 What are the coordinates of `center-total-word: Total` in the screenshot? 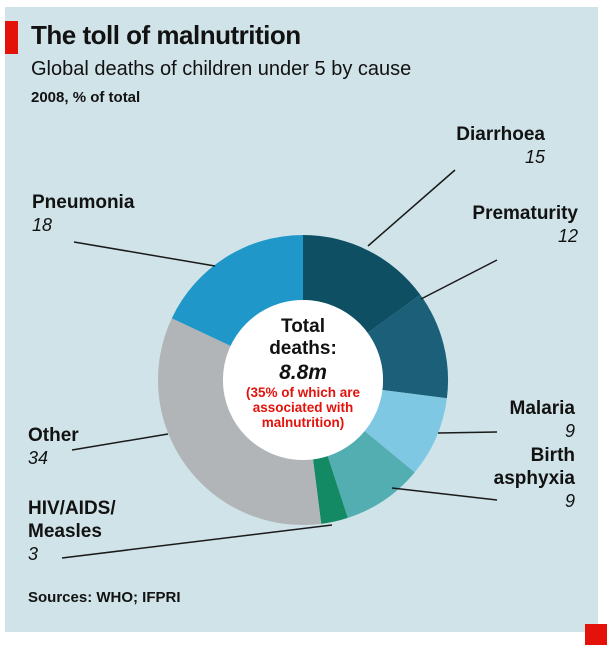 It's located at (303, 326).